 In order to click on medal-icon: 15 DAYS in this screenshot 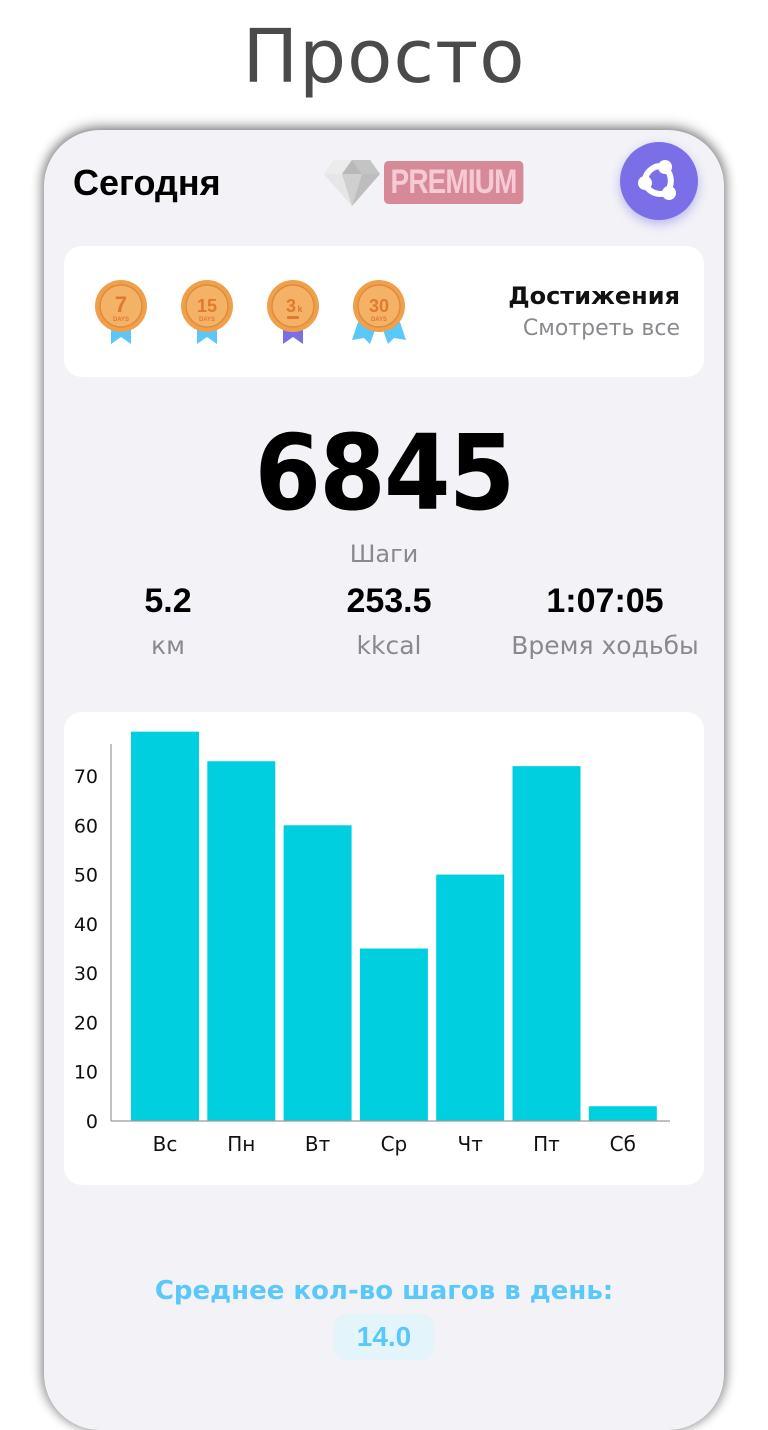, I will do `click(207, 312)`.